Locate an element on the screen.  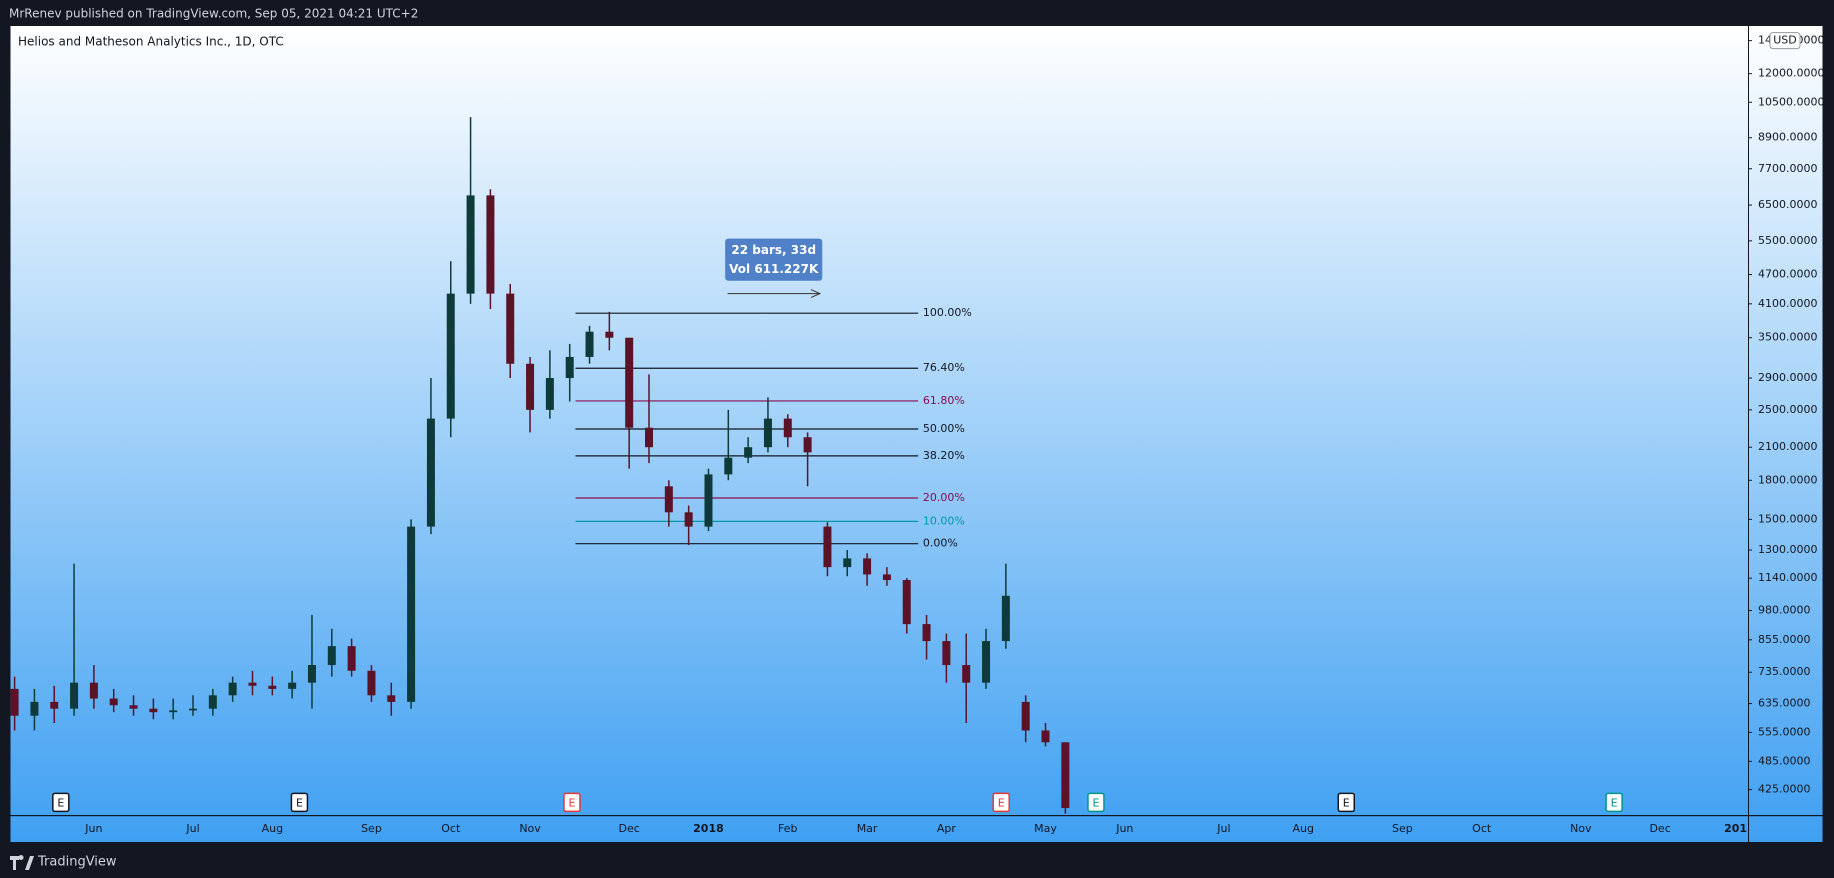
y-tick-label: 2100.0000 is located at coordinates (1788, 446).